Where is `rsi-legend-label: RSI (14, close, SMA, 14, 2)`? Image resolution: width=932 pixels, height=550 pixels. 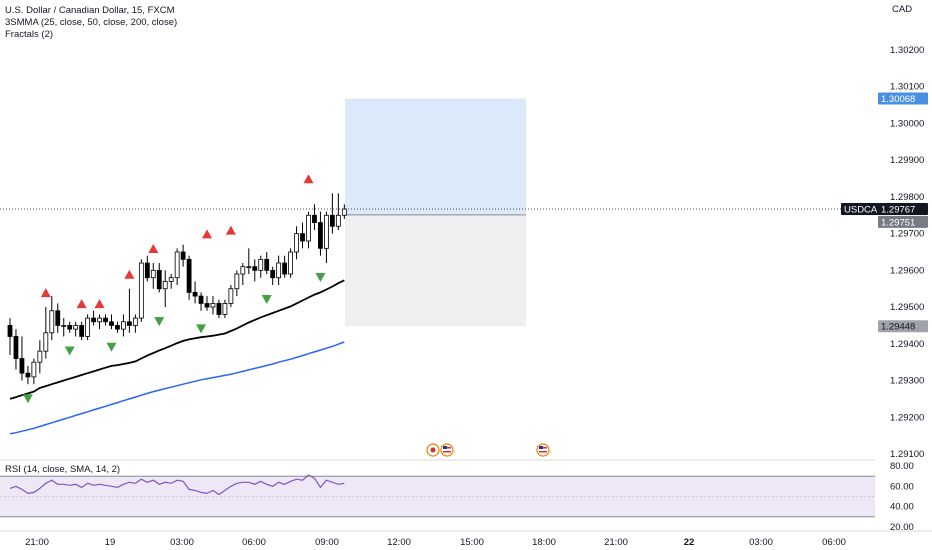
rsi-legend-label: RSI (14, close, SMA, 14, 2) is located at coordinates (63, 469).